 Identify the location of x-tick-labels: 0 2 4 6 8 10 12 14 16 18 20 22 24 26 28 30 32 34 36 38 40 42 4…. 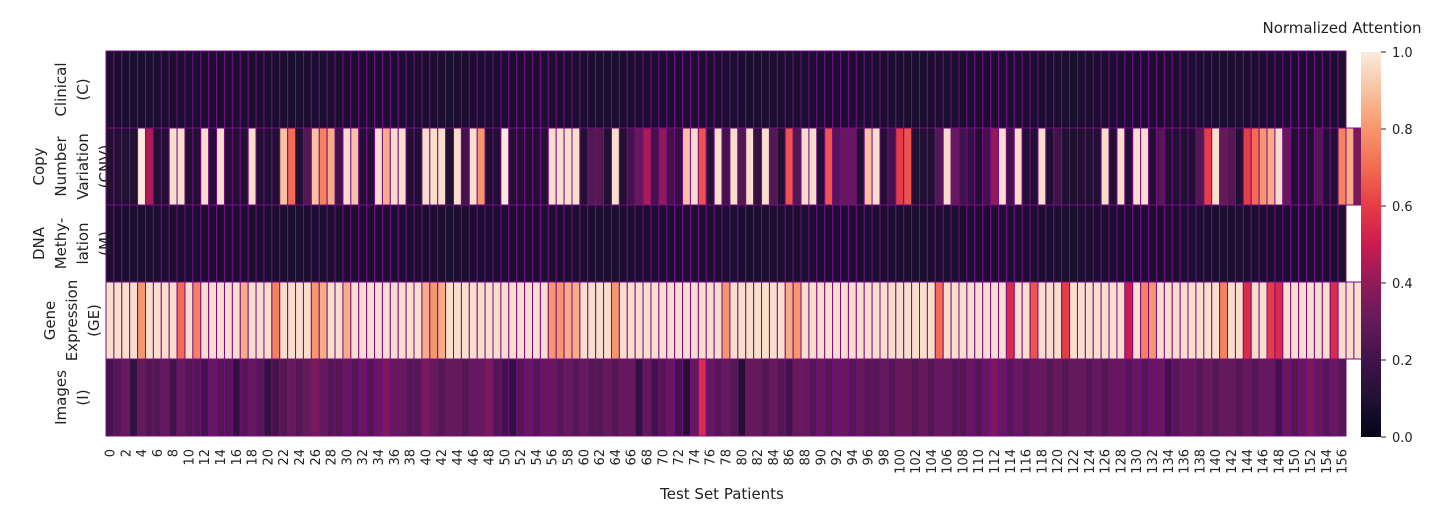
(726, 461).